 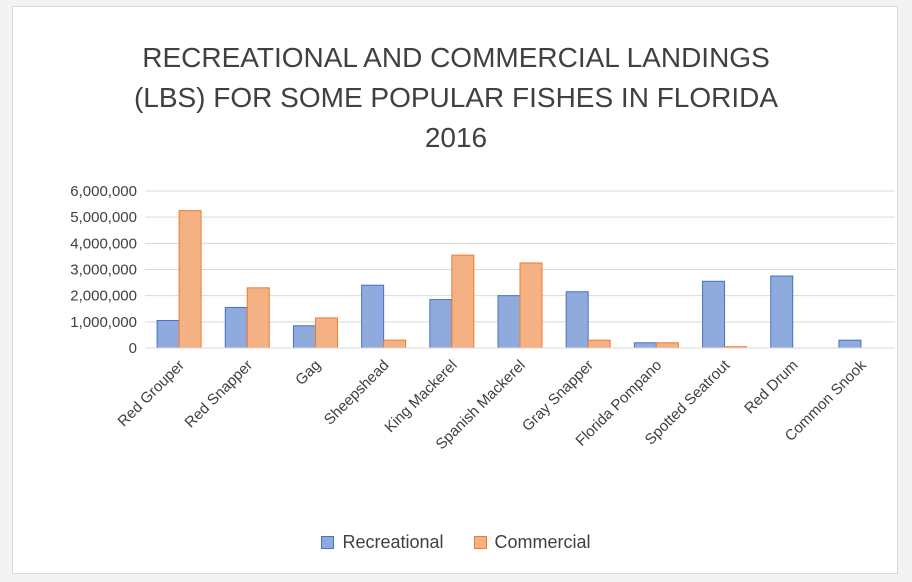 I want to click on y-tick-label: 6,000,000, so click(x=103, y=191).